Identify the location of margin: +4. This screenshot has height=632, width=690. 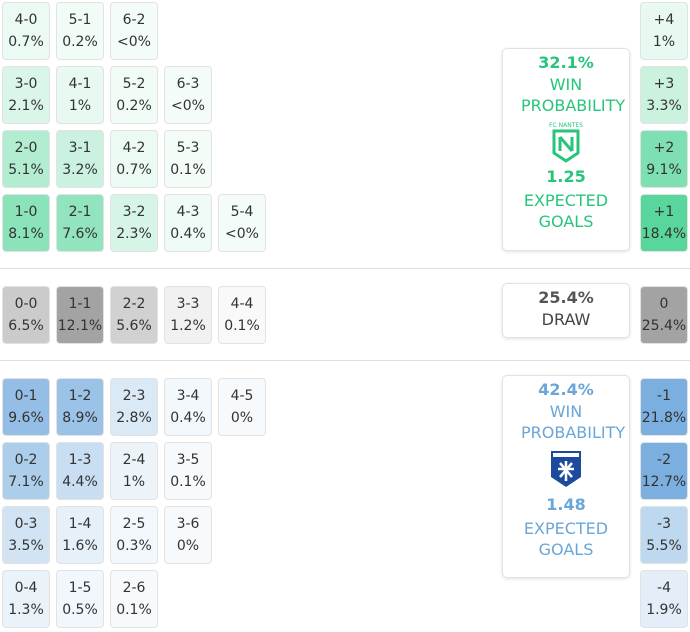
(664, 20).